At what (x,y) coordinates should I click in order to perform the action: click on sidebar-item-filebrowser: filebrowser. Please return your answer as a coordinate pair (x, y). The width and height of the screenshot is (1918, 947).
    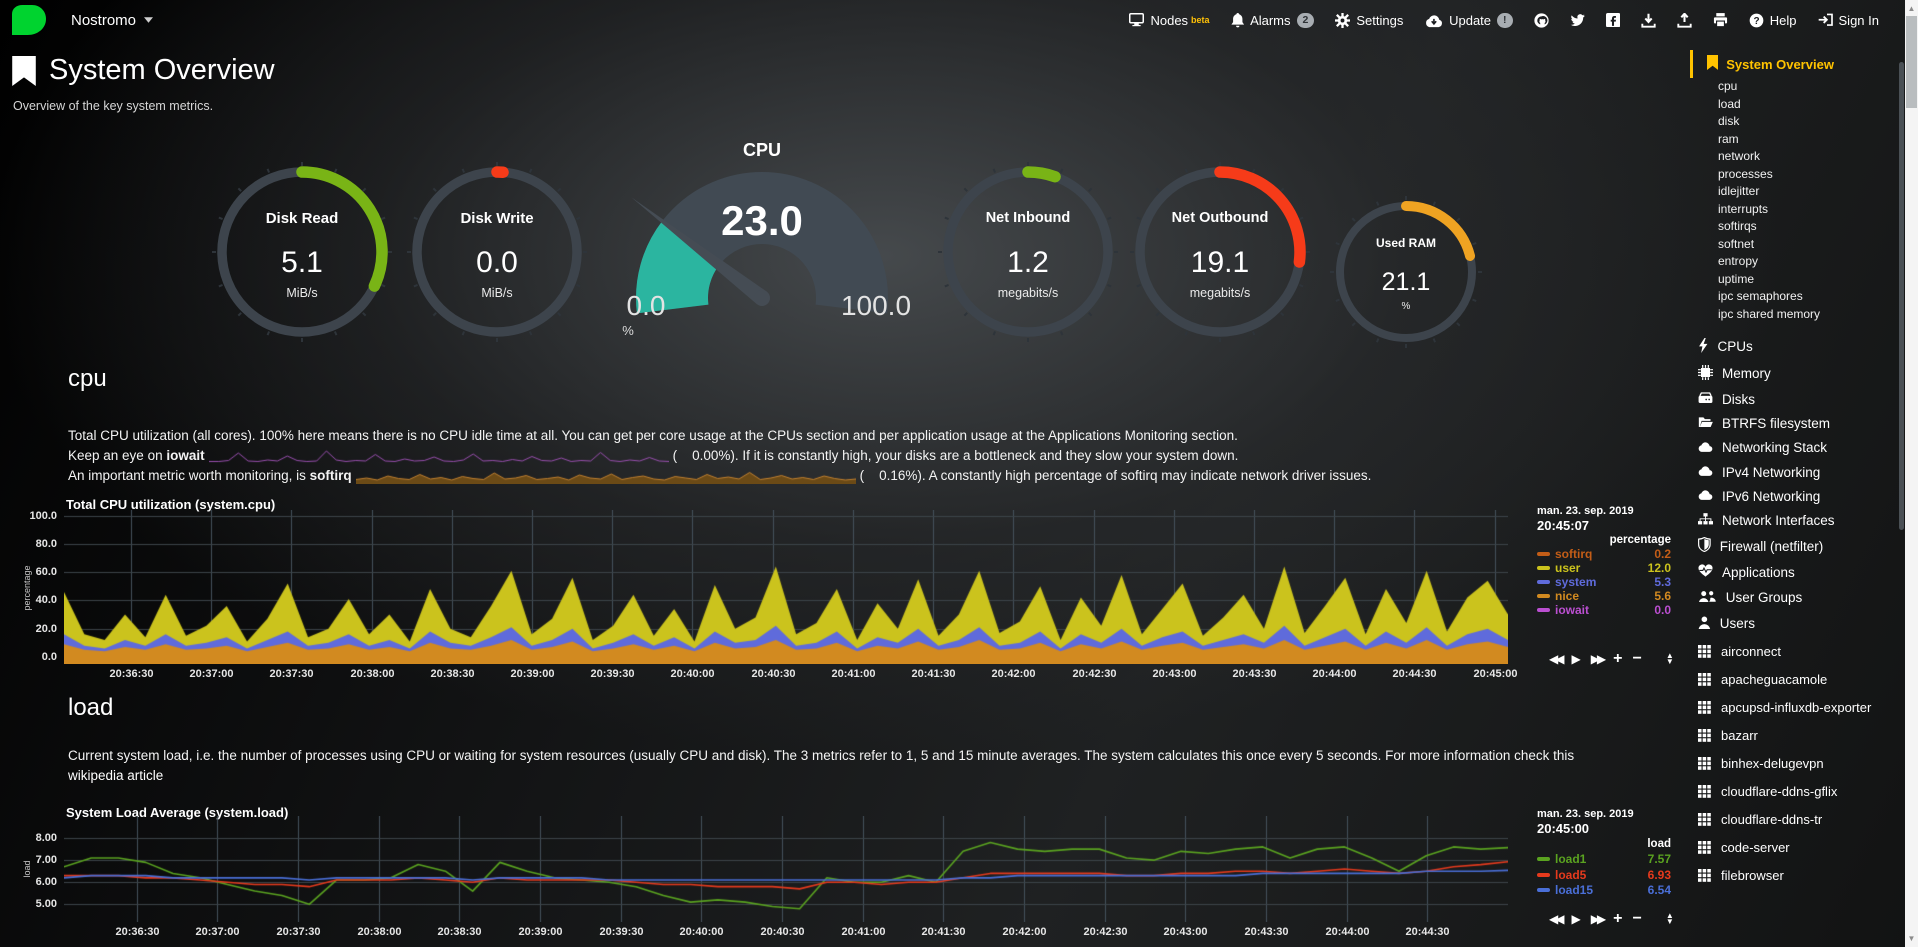
    Looking at the image, I should click on (1795, 876).